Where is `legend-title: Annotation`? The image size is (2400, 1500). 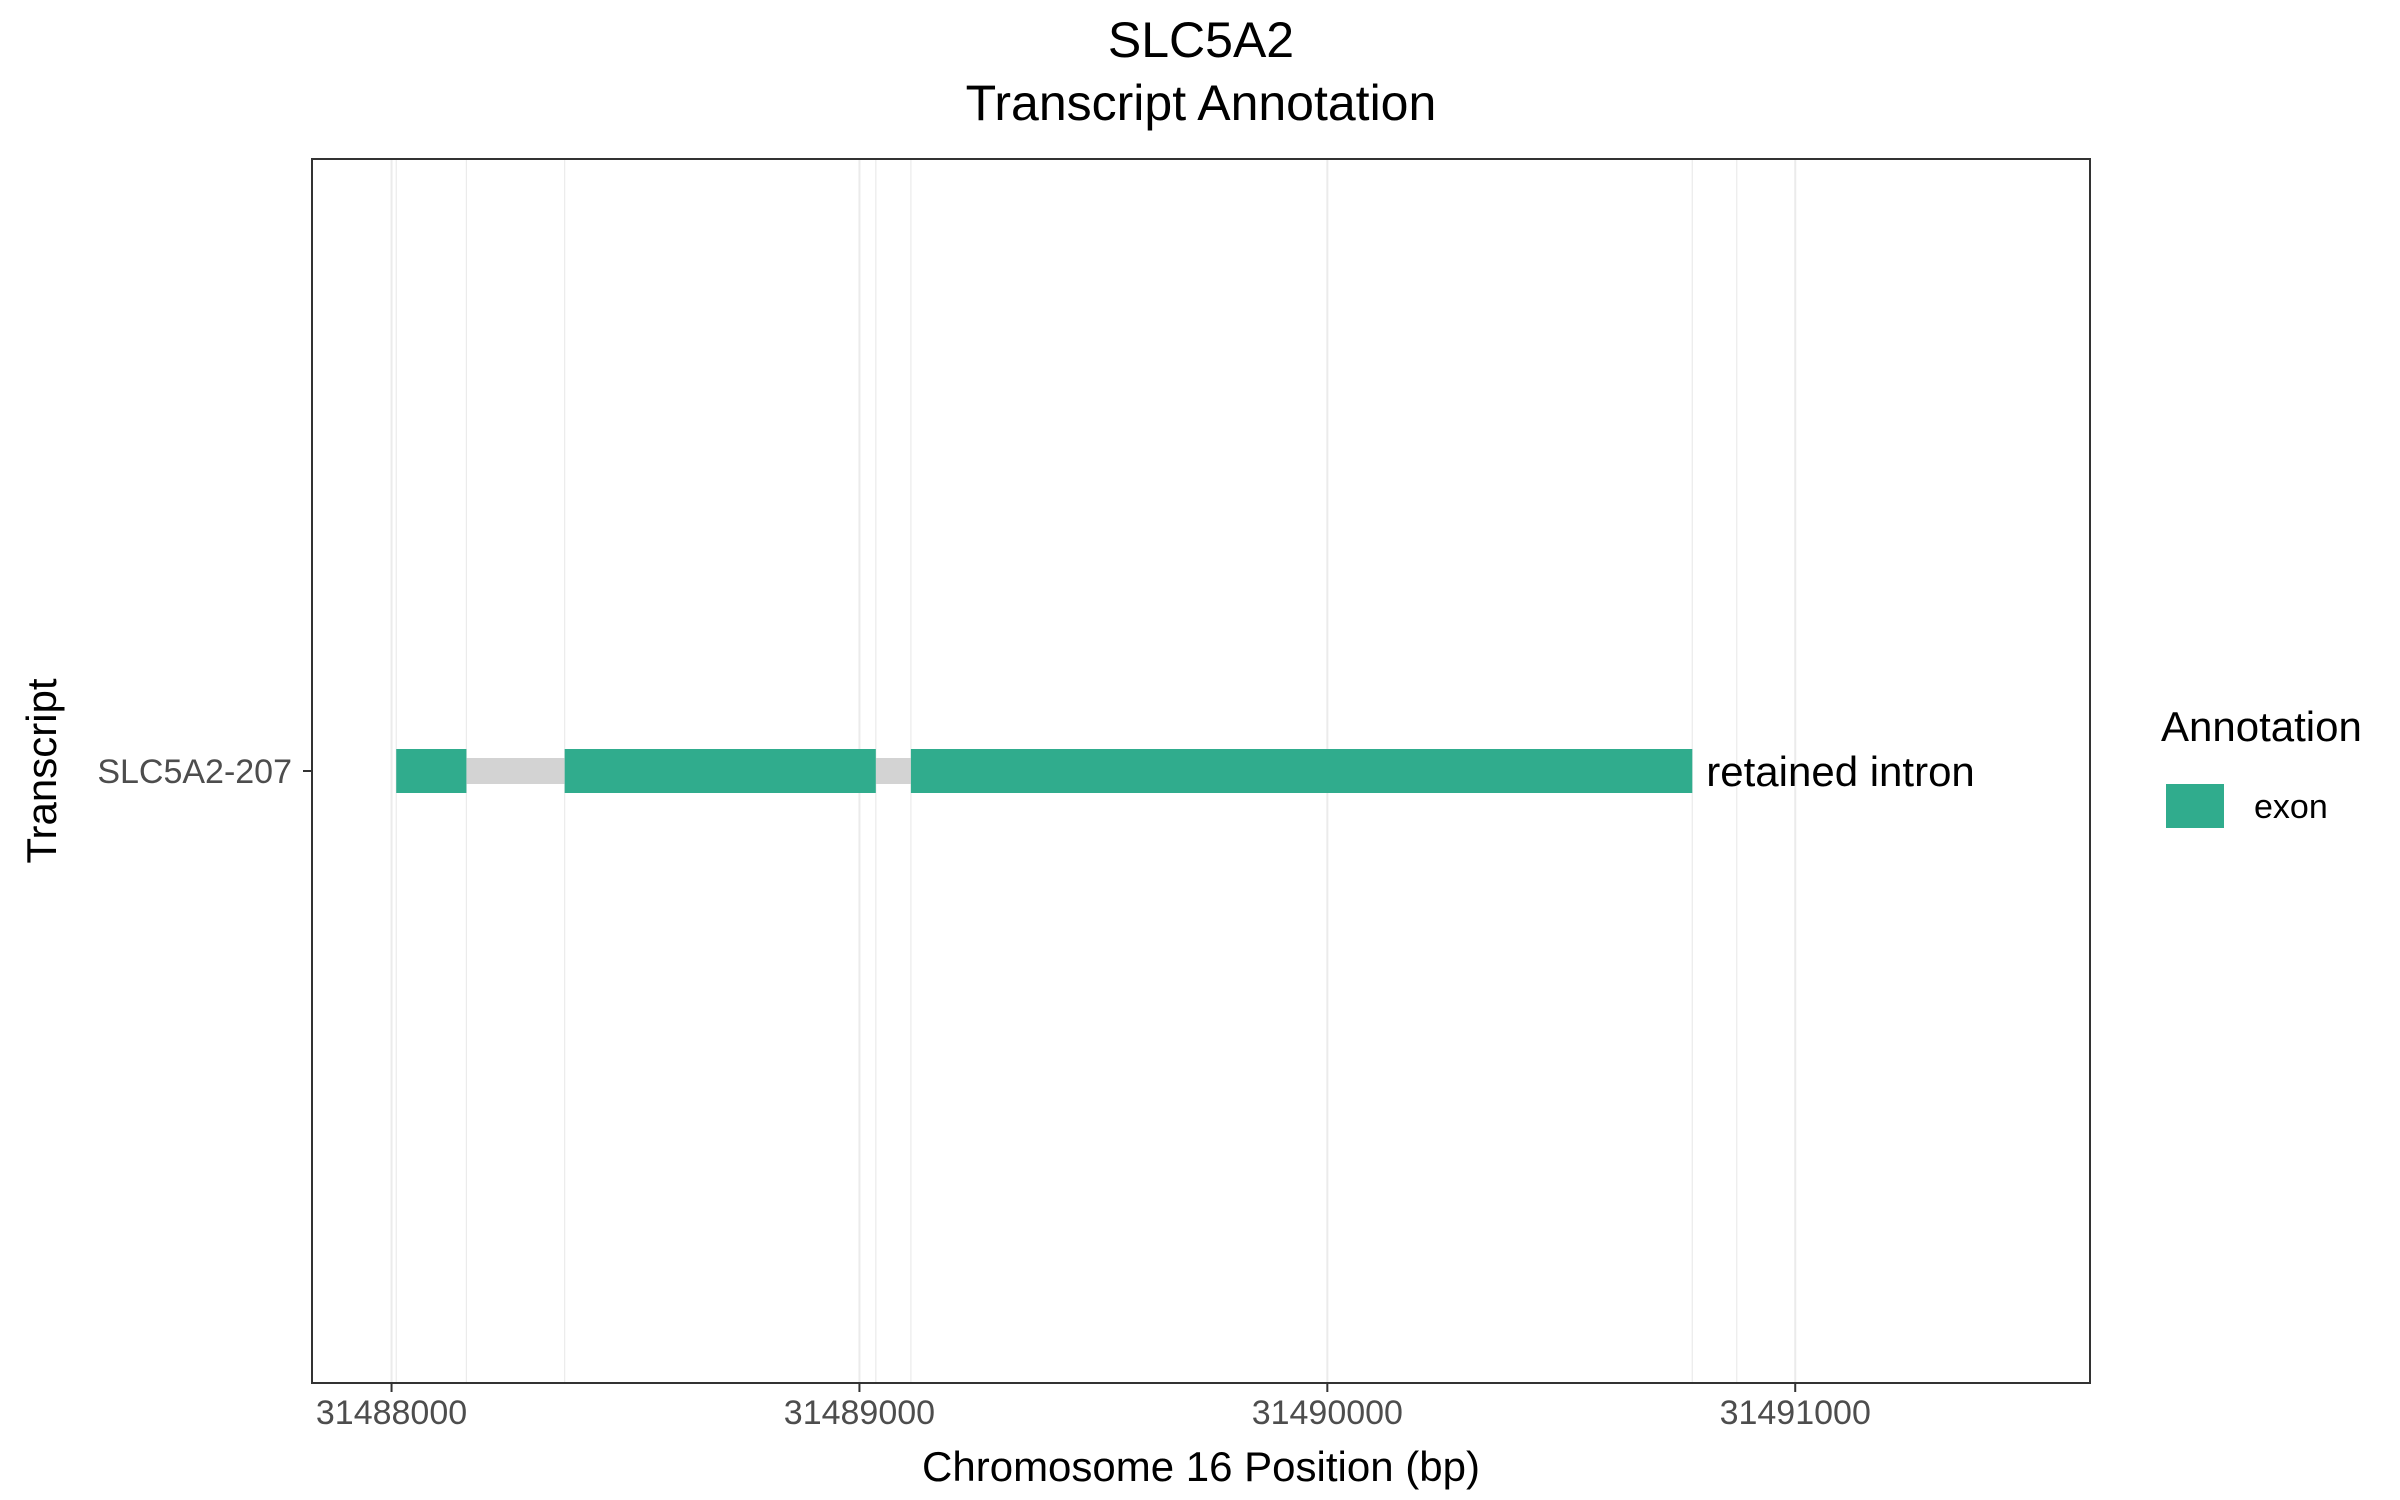 legend-title: Annotation is located at coordinates (2261, 726).